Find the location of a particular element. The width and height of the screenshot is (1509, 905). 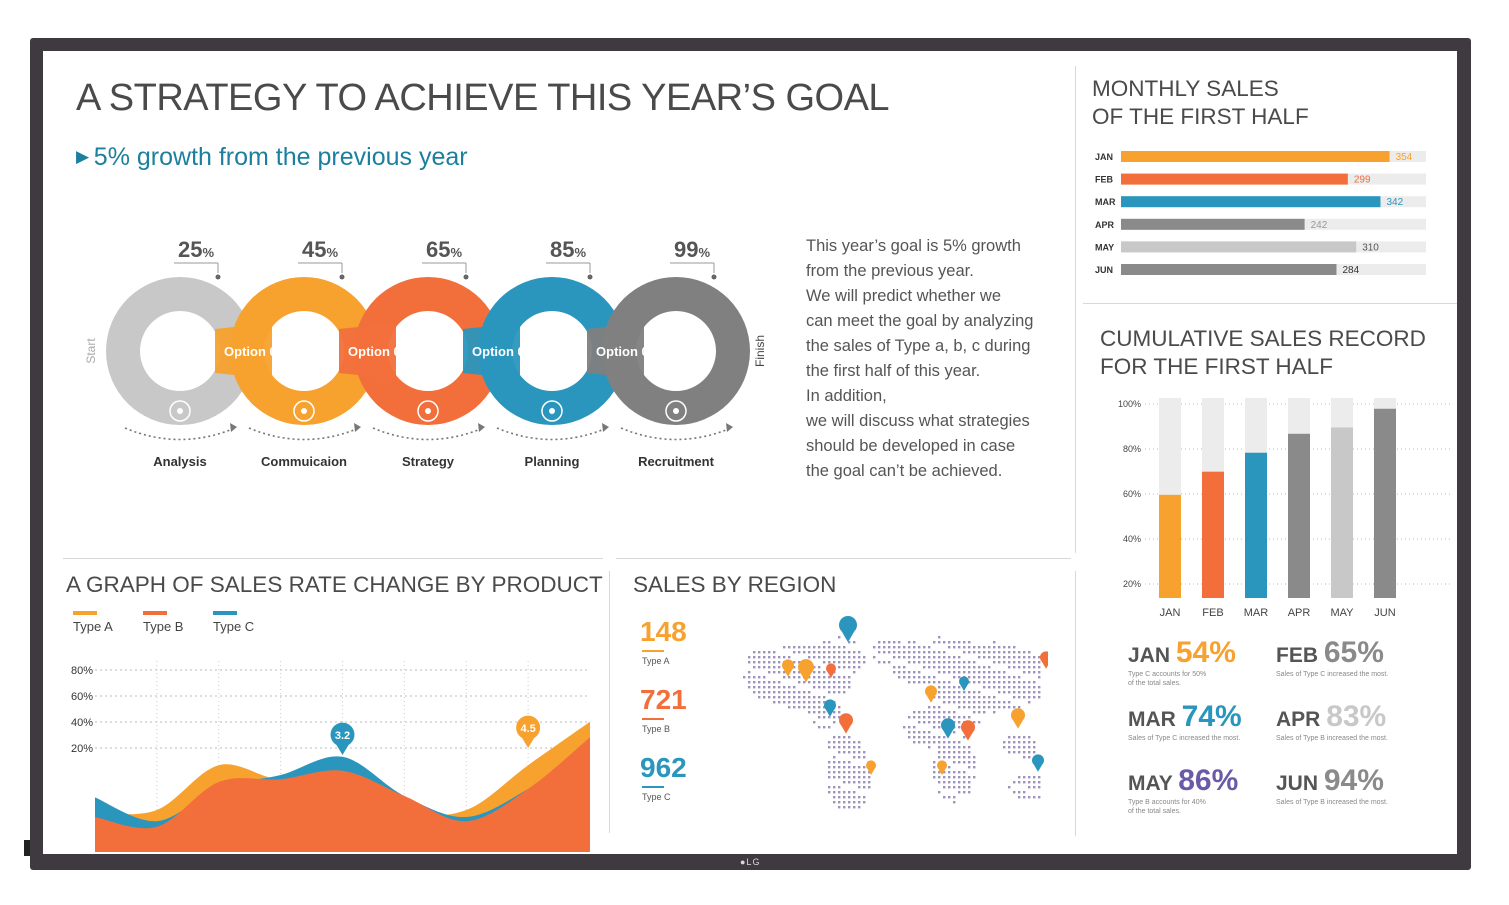

monthly-category-label: MAY is located at coordinates (1104, 247).